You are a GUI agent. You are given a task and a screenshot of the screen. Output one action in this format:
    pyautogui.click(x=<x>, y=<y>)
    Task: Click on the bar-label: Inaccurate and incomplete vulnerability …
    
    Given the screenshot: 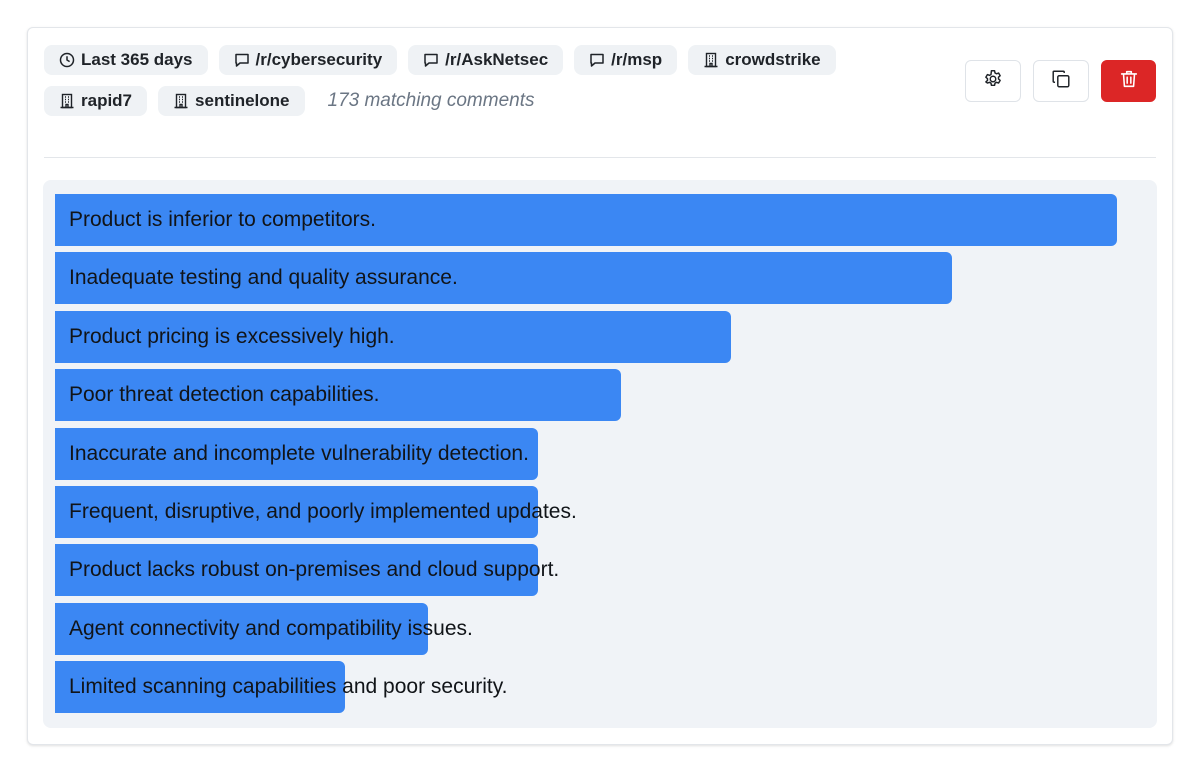 What is the action you would take?
    pyautogui.click(x=299, y=453)
    